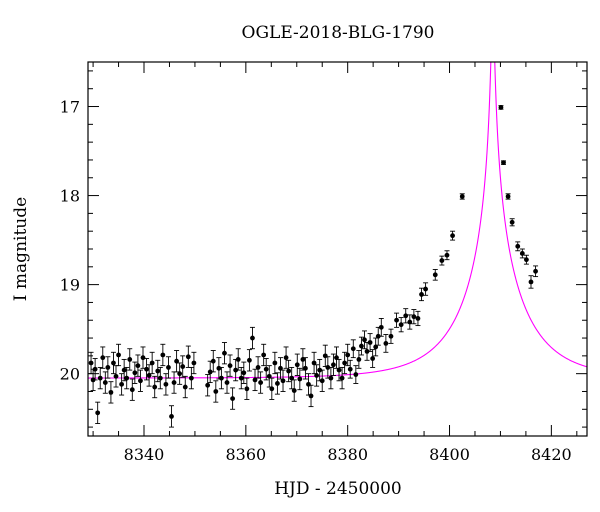 The height and width of the screenshot is (512, 600). I want to click on x-tick-label: 8420, so click(551, 454).